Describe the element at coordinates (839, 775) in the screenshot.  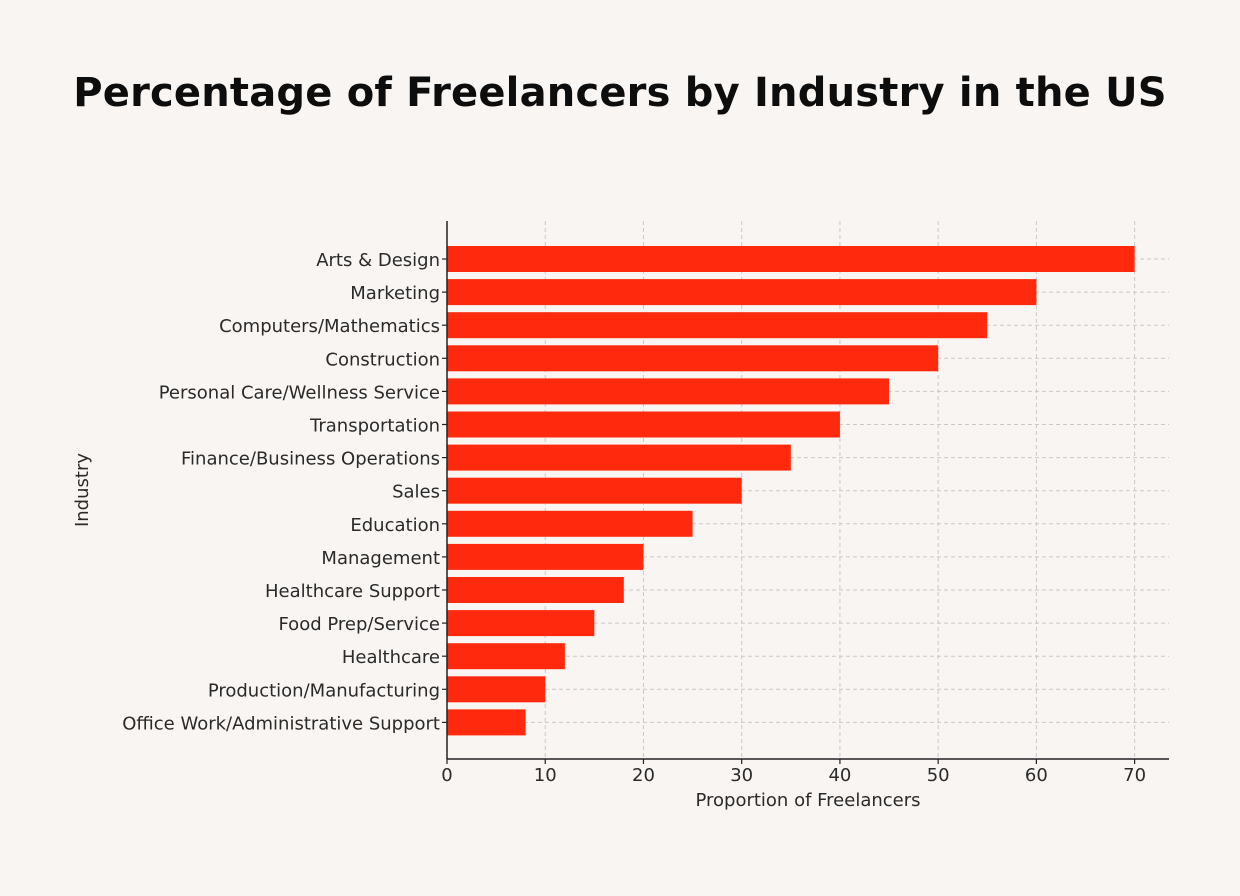
I see `x-tick-label: 40` at that location.